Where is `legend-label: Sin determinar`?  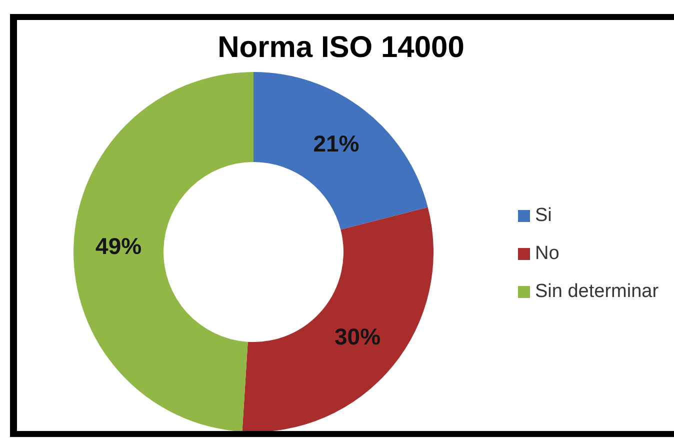
legend-label: Sin determinar is located at coordinates (597, 291).